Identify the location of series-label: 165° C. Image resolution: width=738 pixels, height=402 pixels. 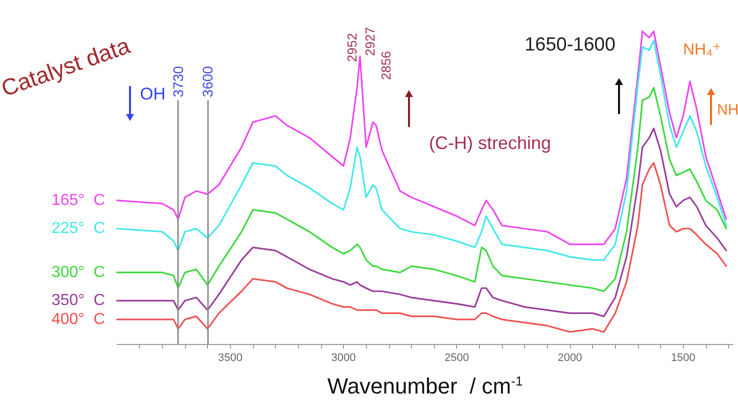
(78, 200).